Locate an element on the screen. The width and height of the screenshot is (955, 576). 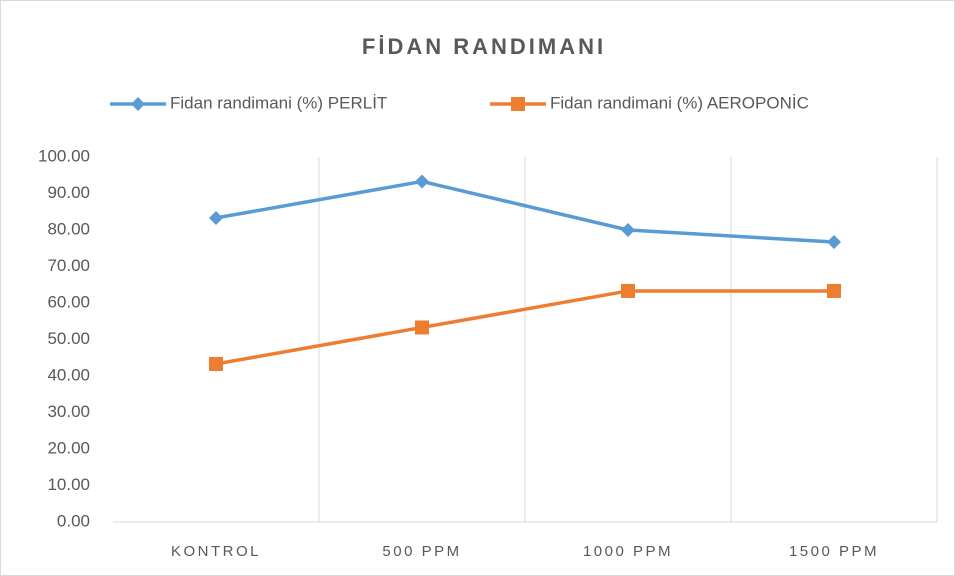
legend-label: Fidan randimani (%) PERLİT is located at coordinates (278, 102).